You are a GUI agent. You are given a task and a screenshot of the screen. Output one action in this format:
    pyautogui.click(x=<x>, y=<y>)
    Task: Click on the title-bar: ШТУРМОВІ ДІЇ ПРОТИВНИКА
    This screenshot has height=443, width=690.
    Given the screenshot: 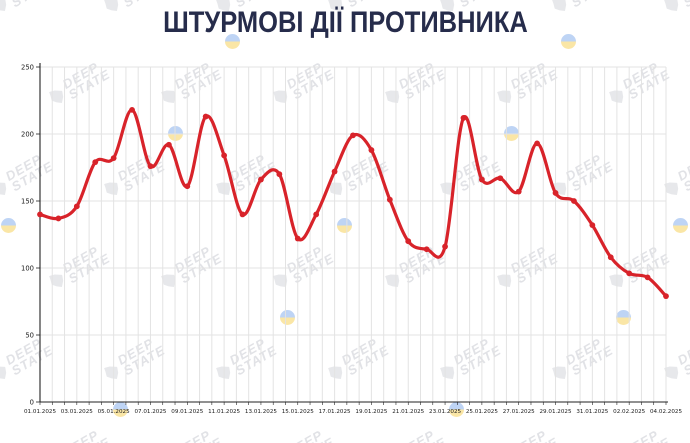 What is the action you would take?
    pyautogui.click(x=345, y=23)
    